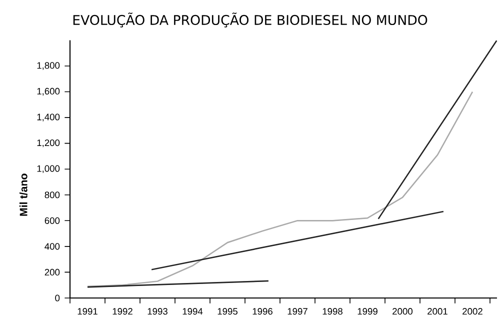 The width and height of the screenshot is (500, 323). I want to click on y-tick-label: 1,400, so click(48, 118).